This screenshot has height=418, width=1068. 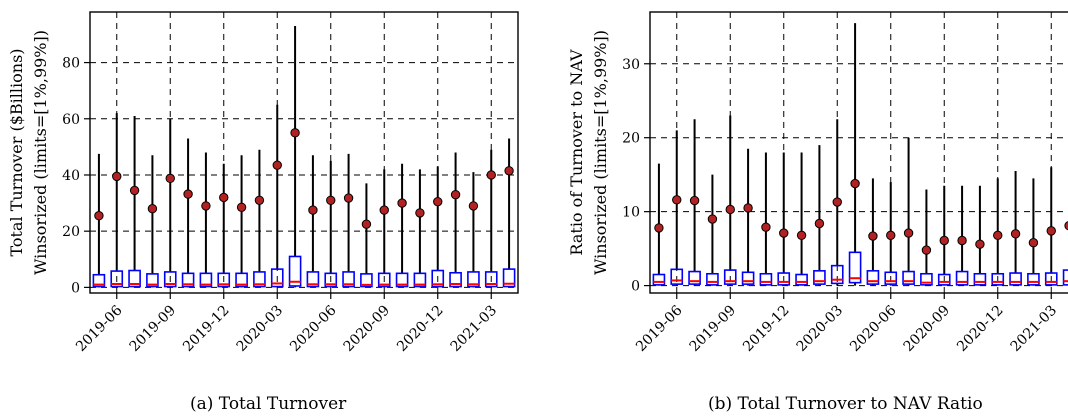 What do you see at coordinates (71, 120) in the screenshot?
I see `y-tick-label: 60` at bounding box center [71, 120].